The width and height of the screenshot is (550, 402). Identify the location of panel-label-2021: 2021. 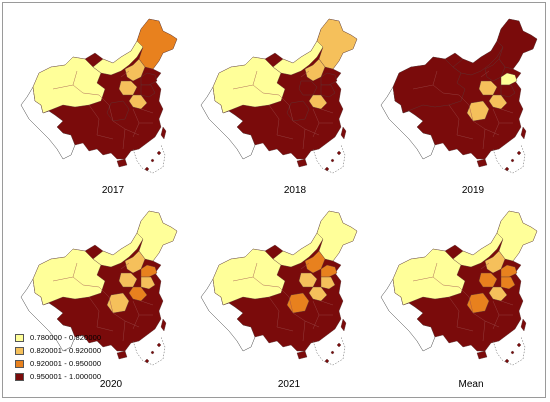
(289, 384).